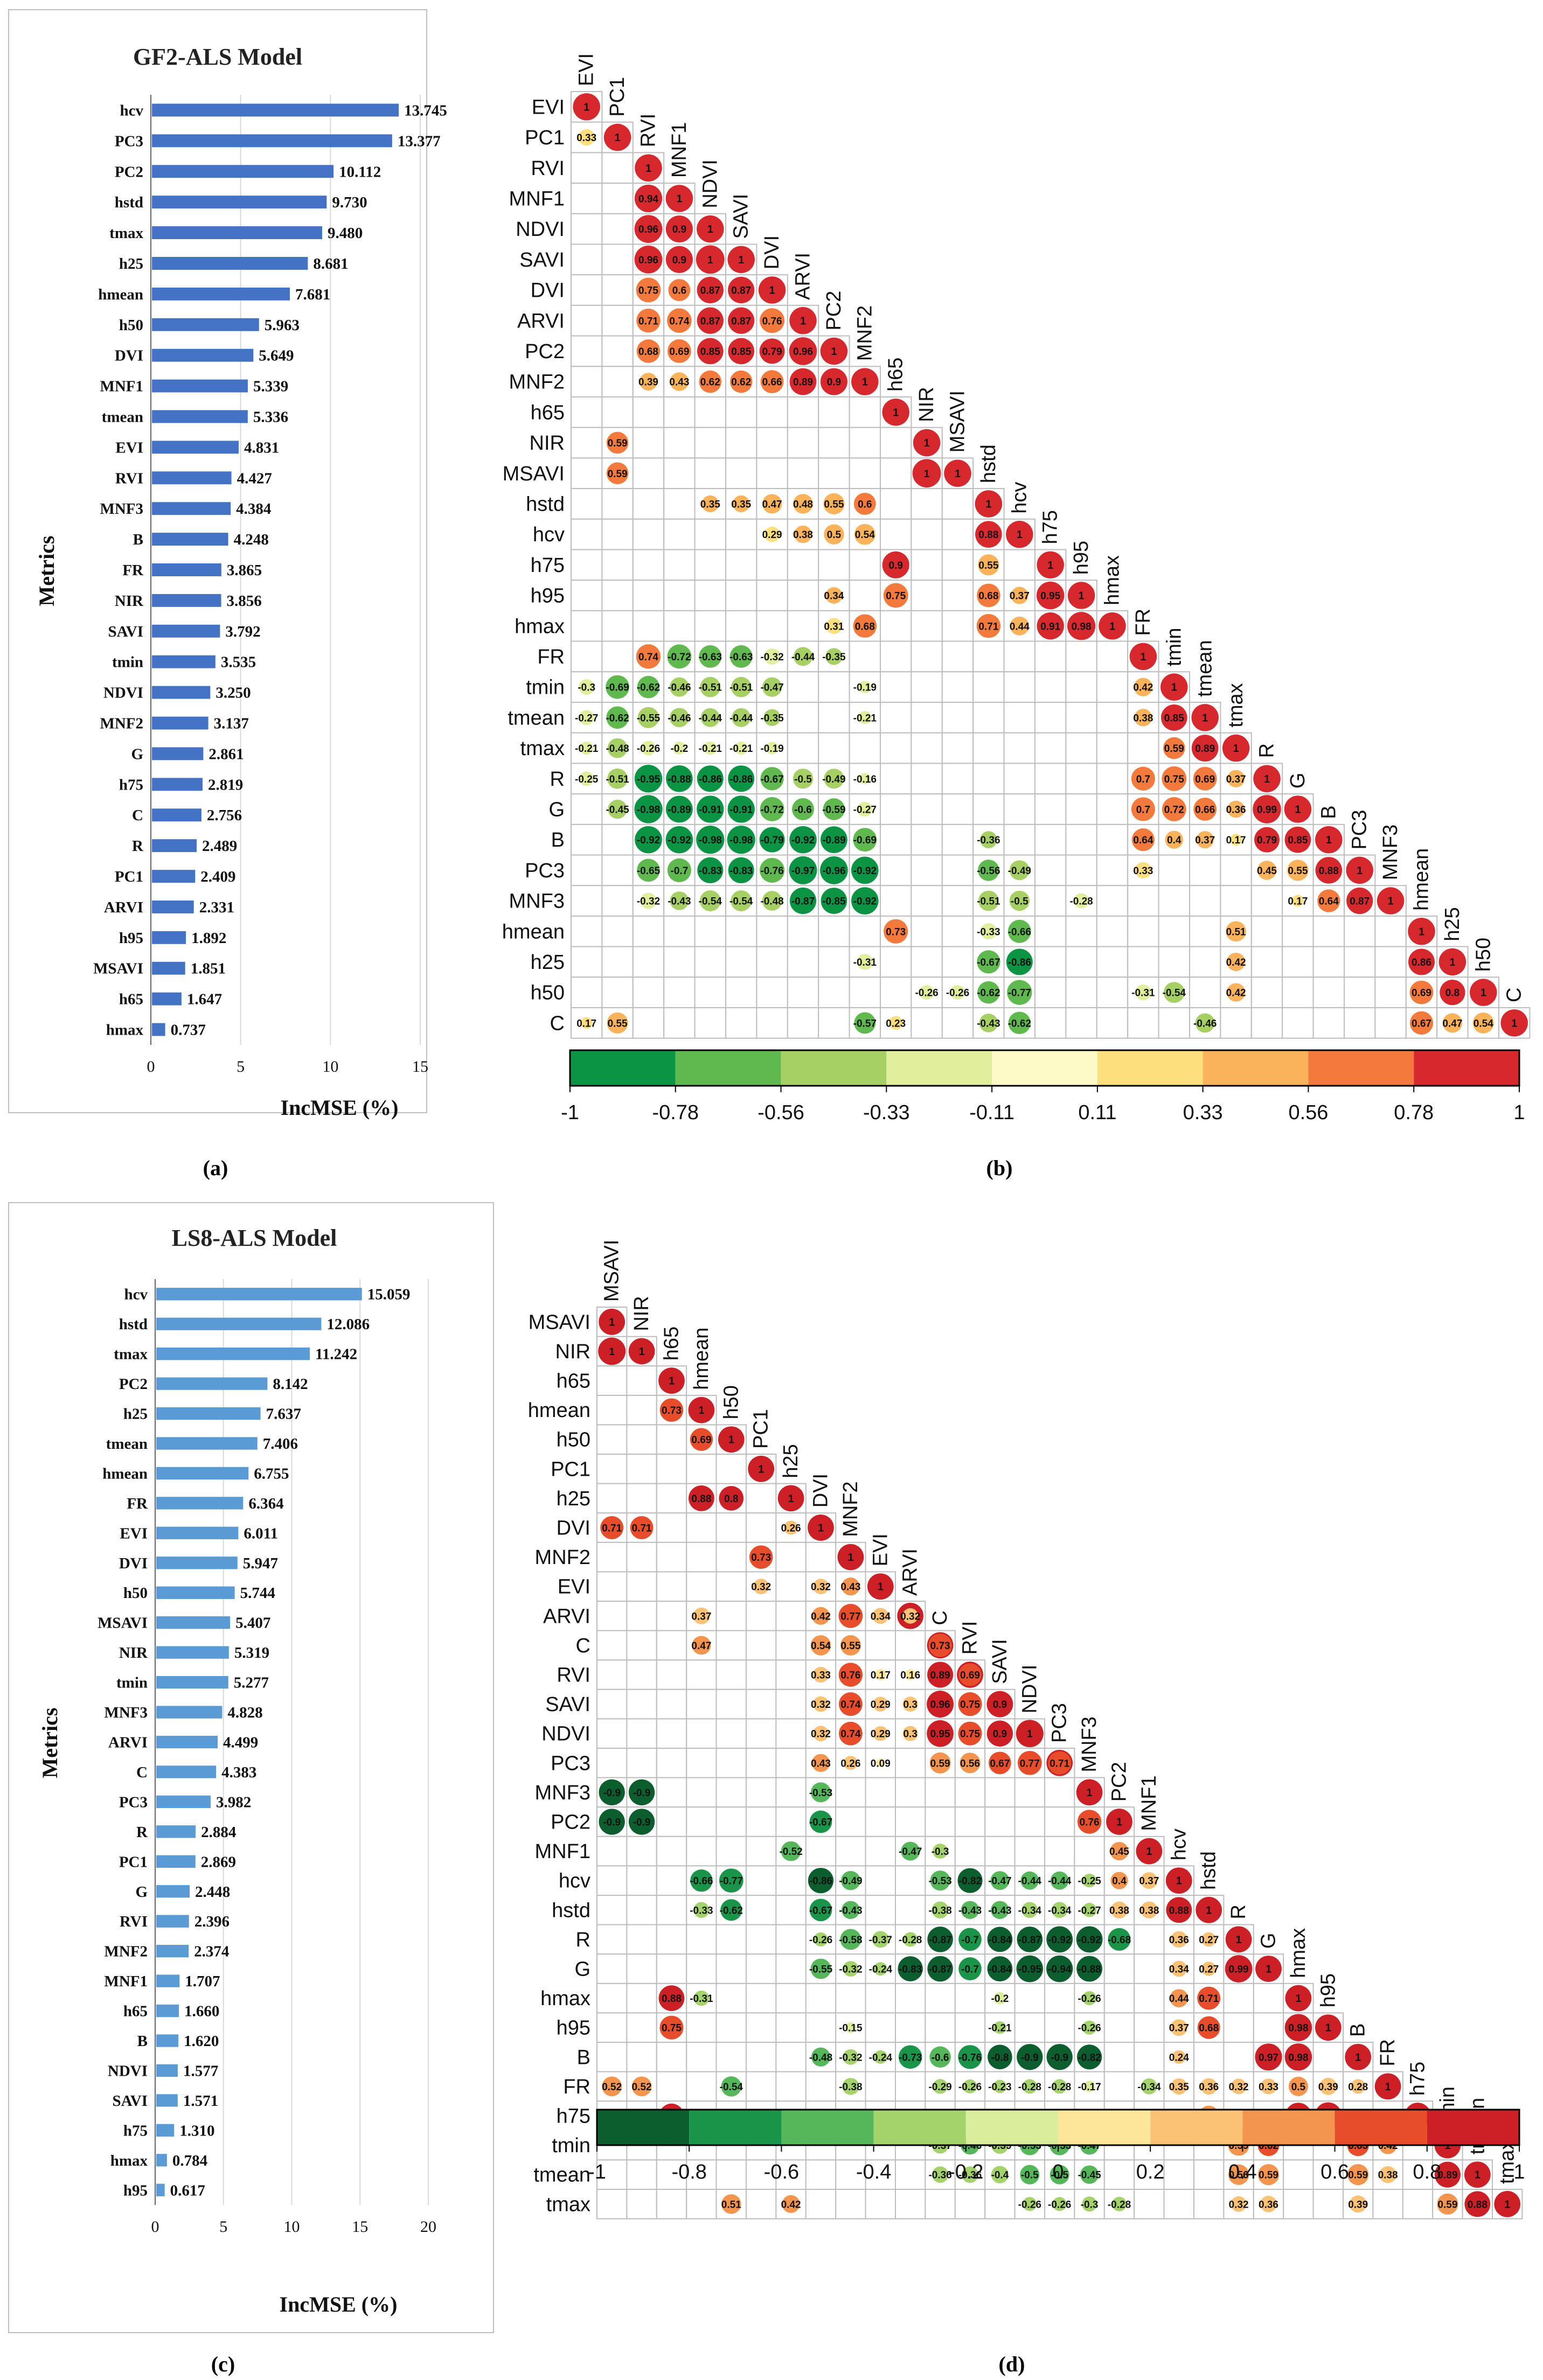  Describe the element at coordinates (261, 1534) in the screenshot. I see `value-label: 6.011` at that location.